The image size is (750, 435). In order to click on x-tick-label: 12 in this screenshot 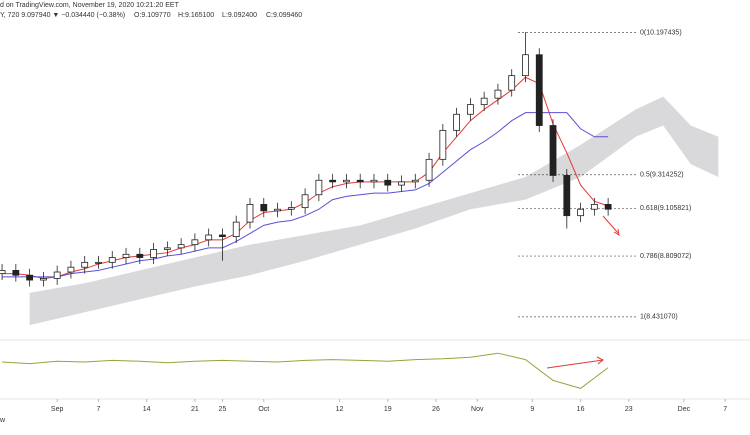, I will do `click(340, 409)`.